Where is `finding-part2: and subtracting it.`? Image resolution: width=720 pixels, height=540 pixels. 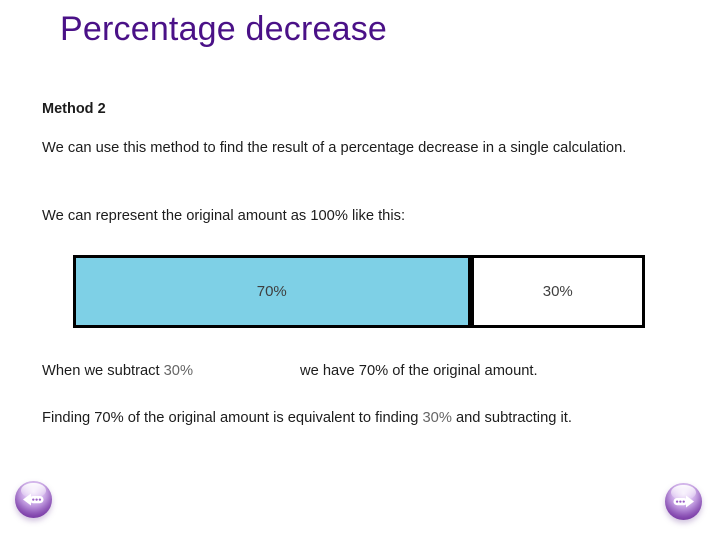 finding-part2: and subtracting it. is located at coordinates (511, 418).